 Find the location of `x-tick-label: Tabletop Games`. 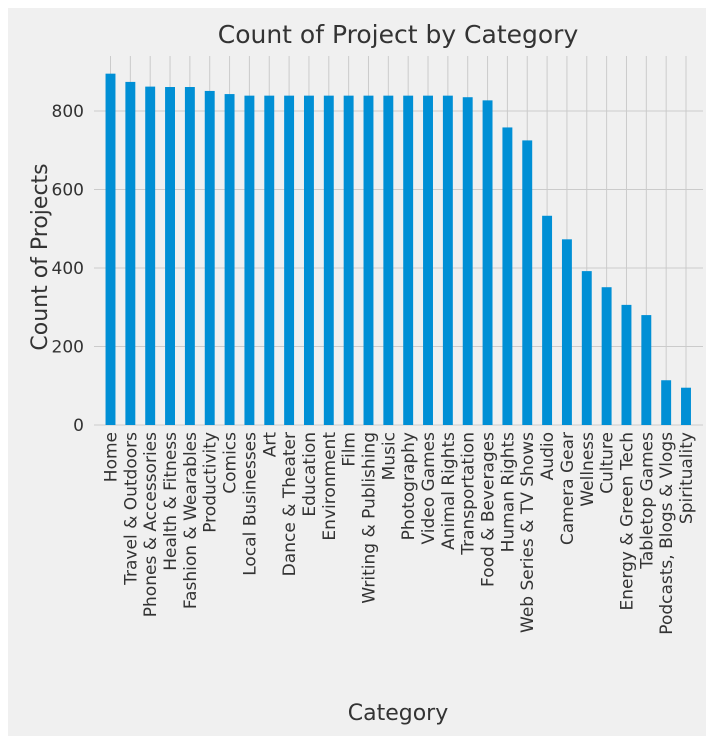

x-tick-label: Tabletop Games is located at coordinates (647, 501).